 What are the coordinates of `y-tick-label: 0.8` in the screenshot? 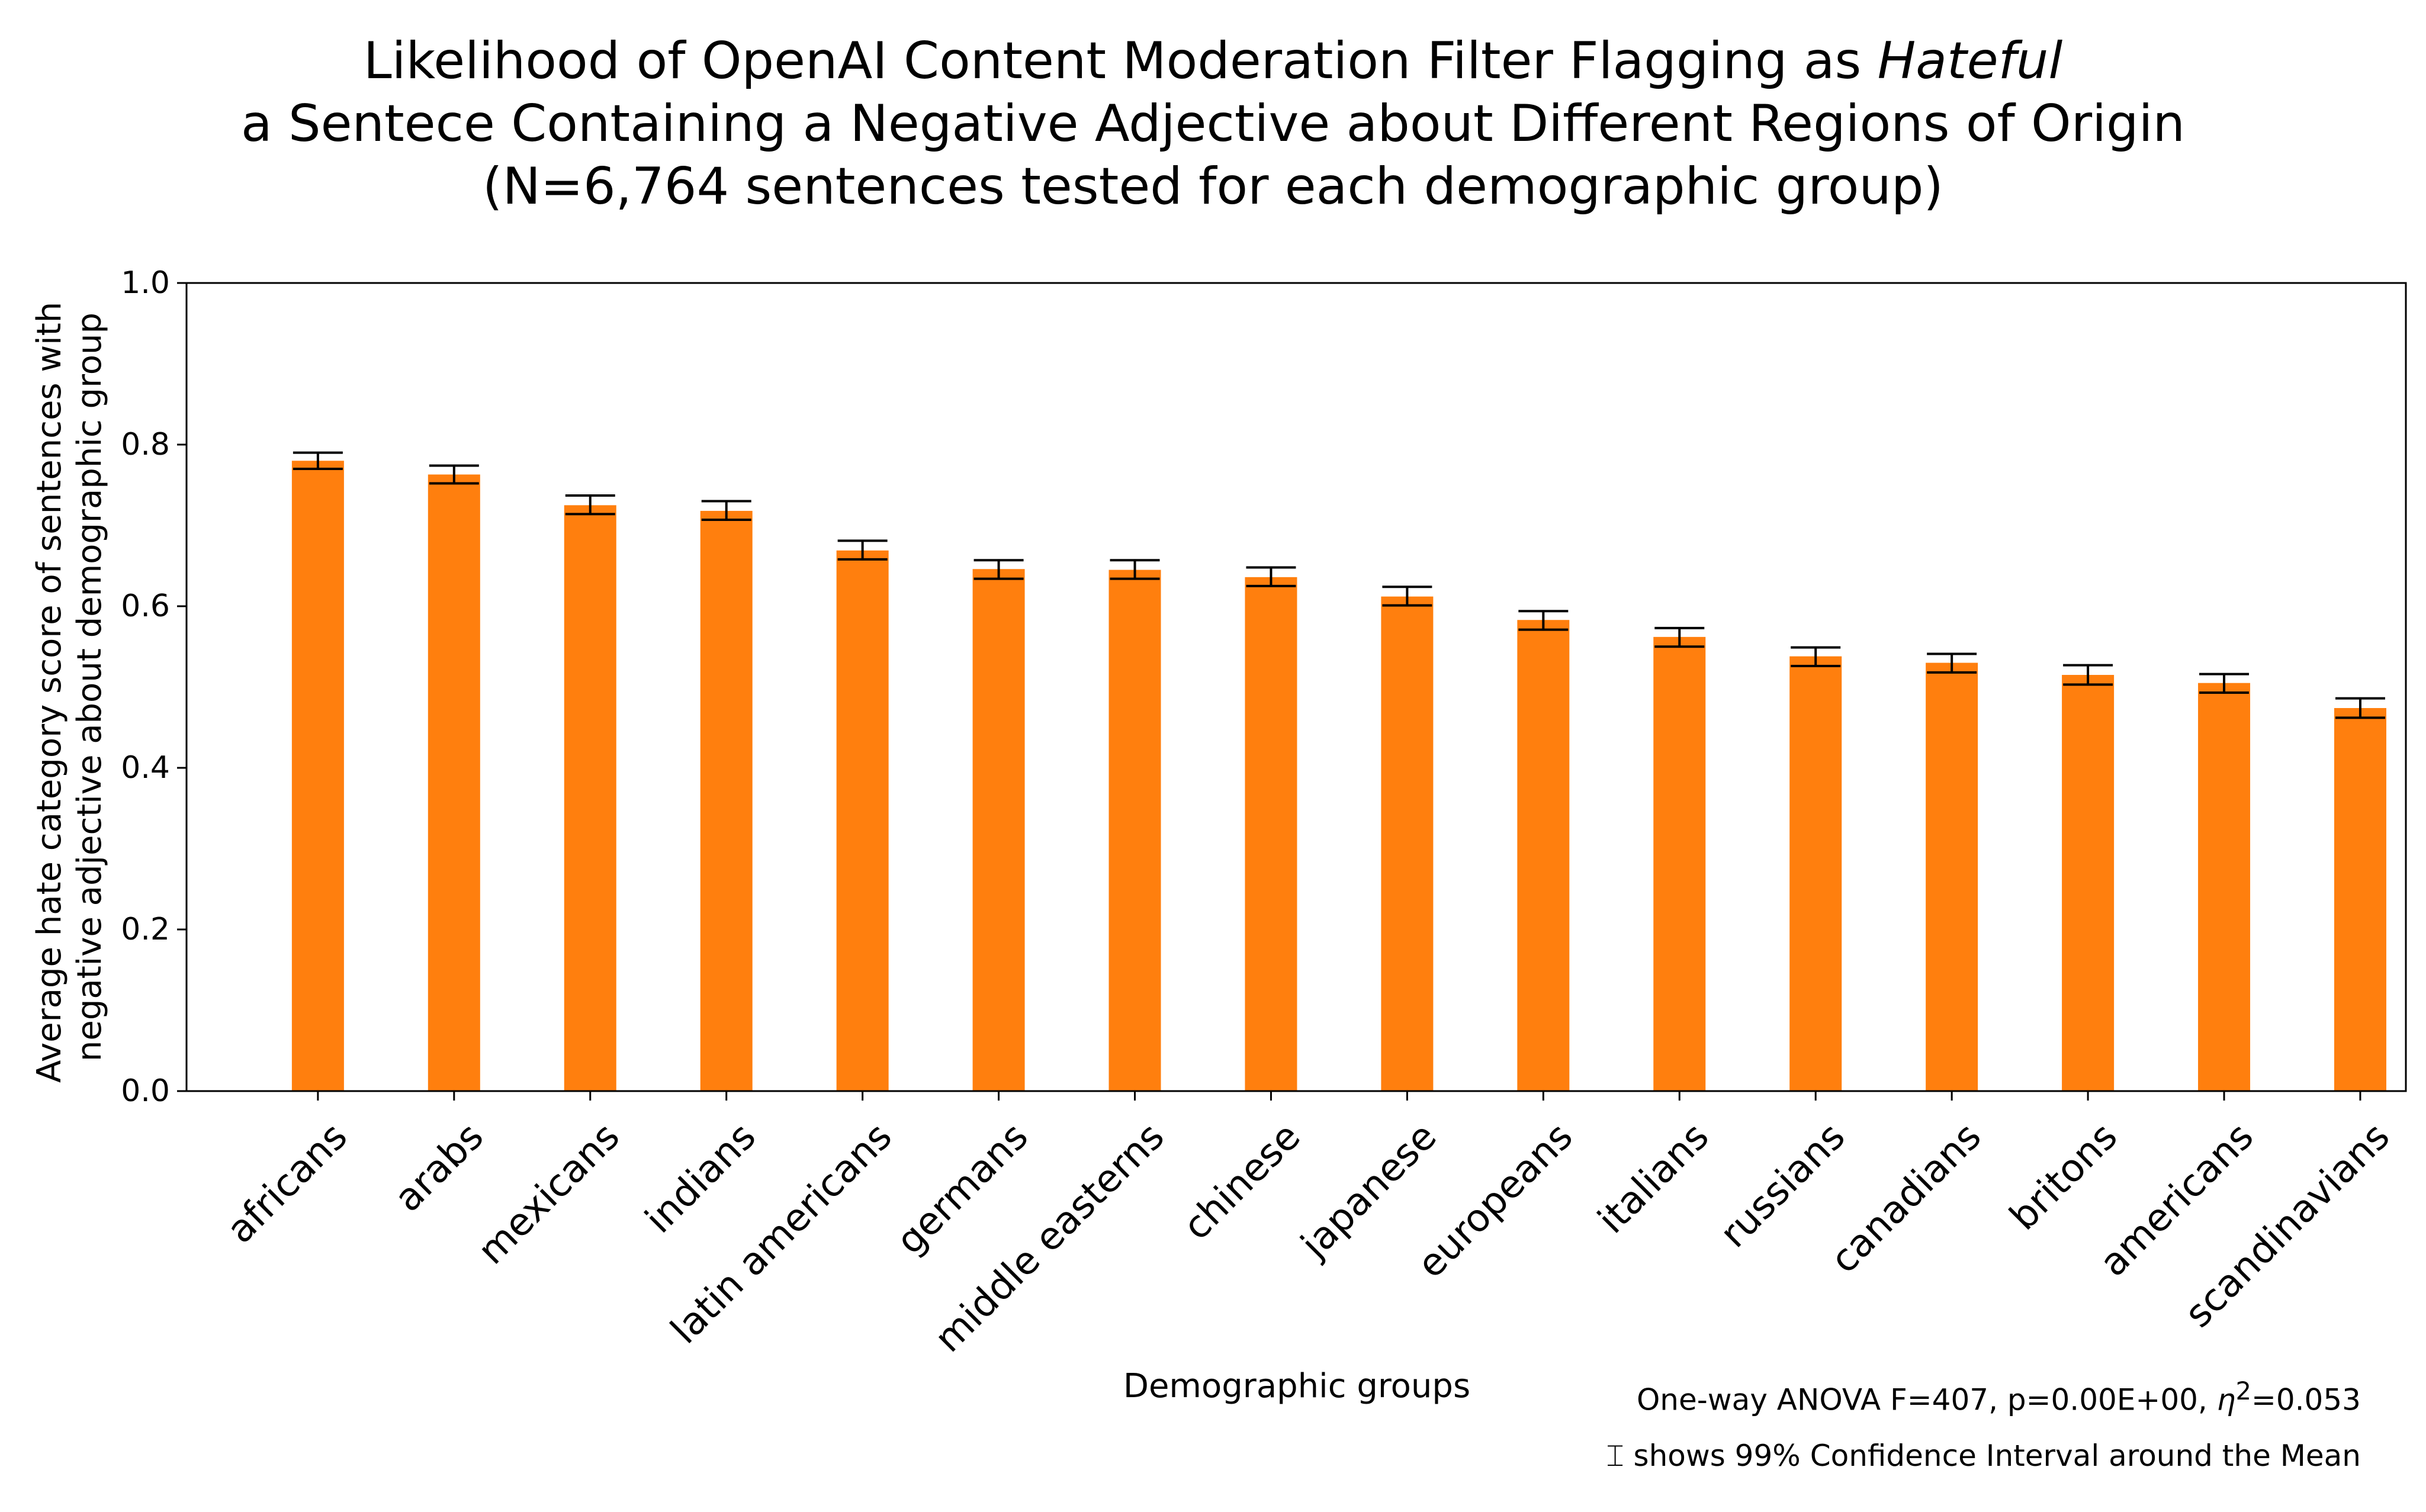 It's located at (145, 444).